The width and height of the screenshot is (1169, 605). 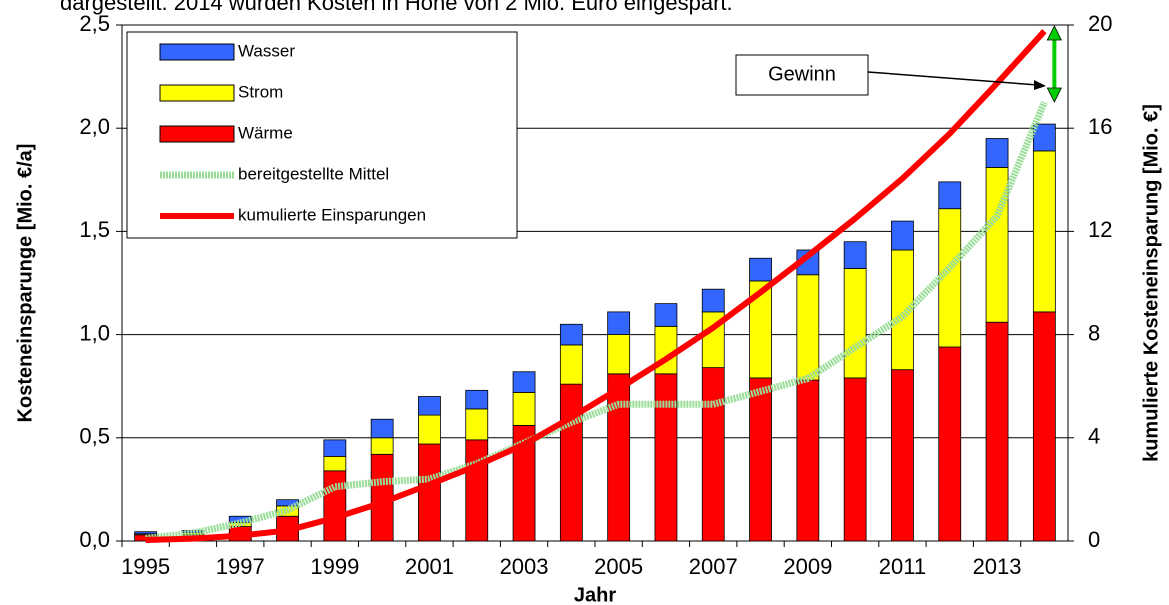 What do you see at coordinates (260, 91) in the screenshot?
I see `legend-label: Strom` at bounding box center [260, 91].